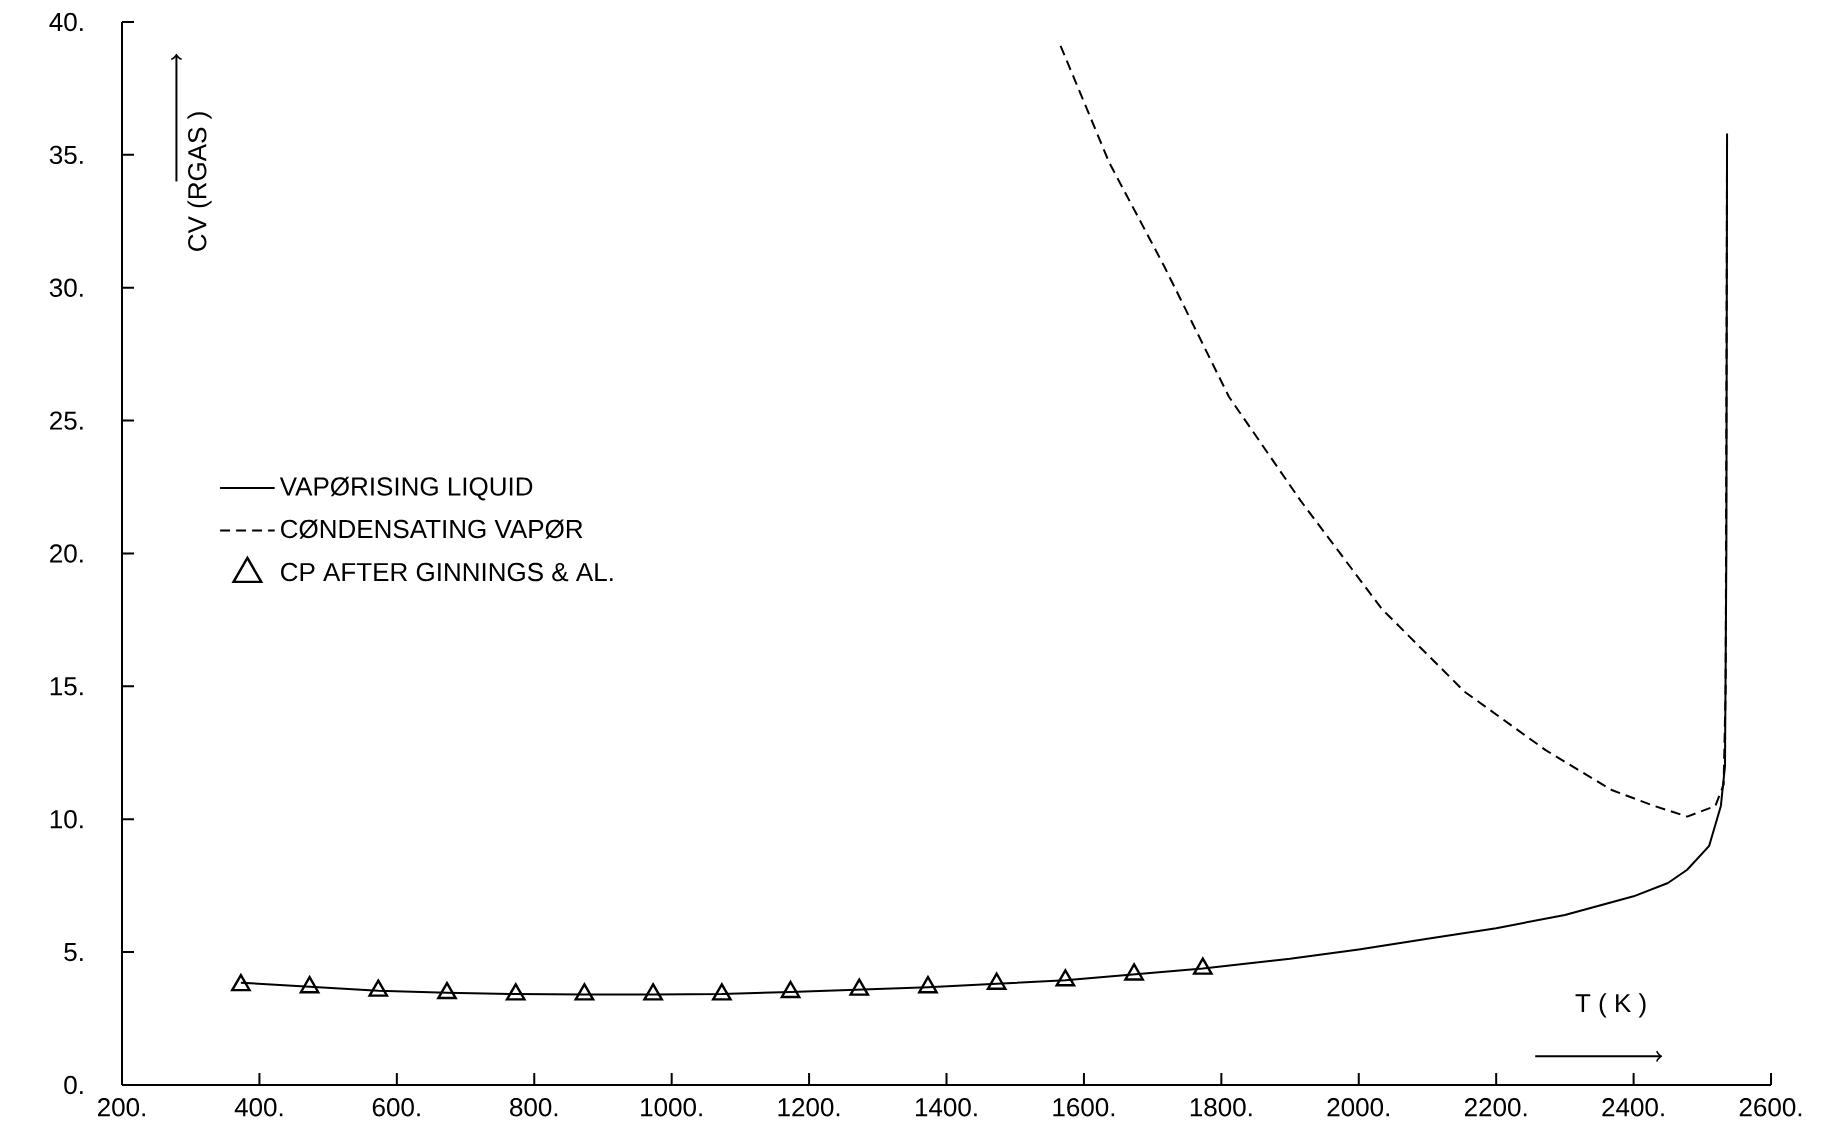  Describe the element at coordinates (1358, 1107) in the screenshot. I see `x-tick-label: 2000.` at that location.